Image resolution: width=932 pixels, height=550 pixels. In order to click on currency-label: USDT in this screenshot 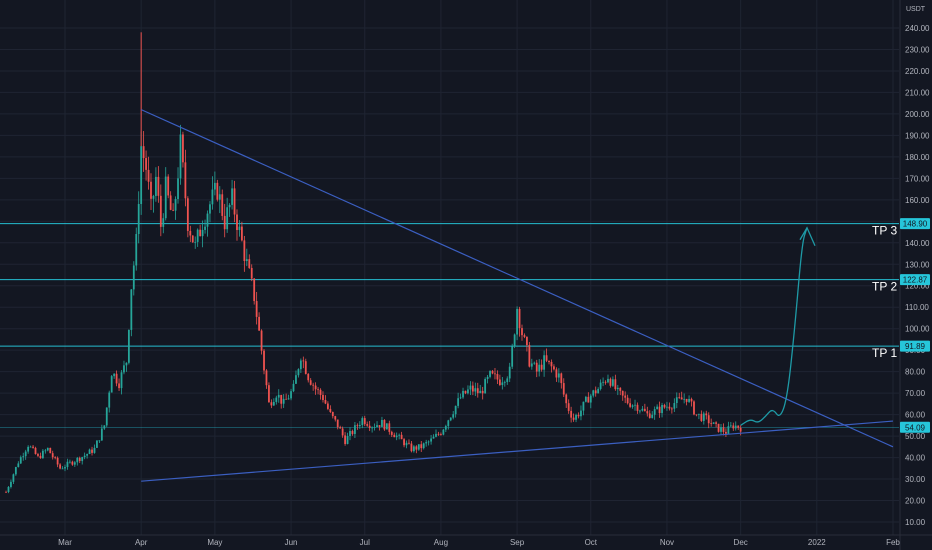, I will do `click(916, 9)`.